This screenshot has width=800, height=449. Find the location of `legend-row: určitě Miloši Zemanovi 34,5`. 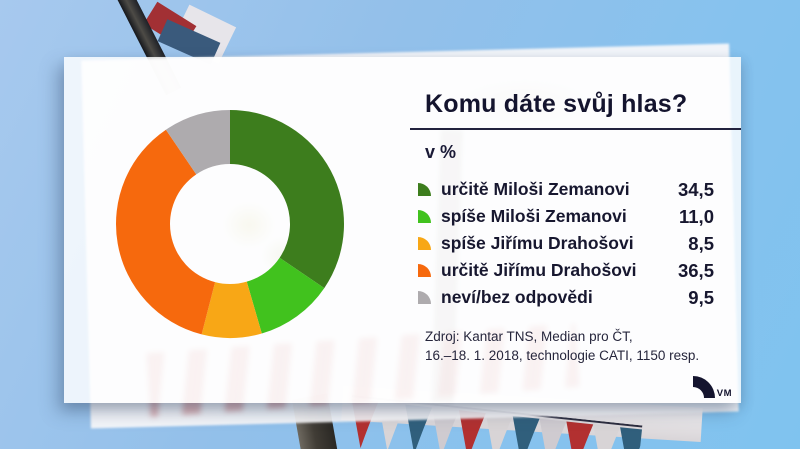

legend-row: určitě Miloši Zemanovi 34,5 is located at coordinates (566, 189).